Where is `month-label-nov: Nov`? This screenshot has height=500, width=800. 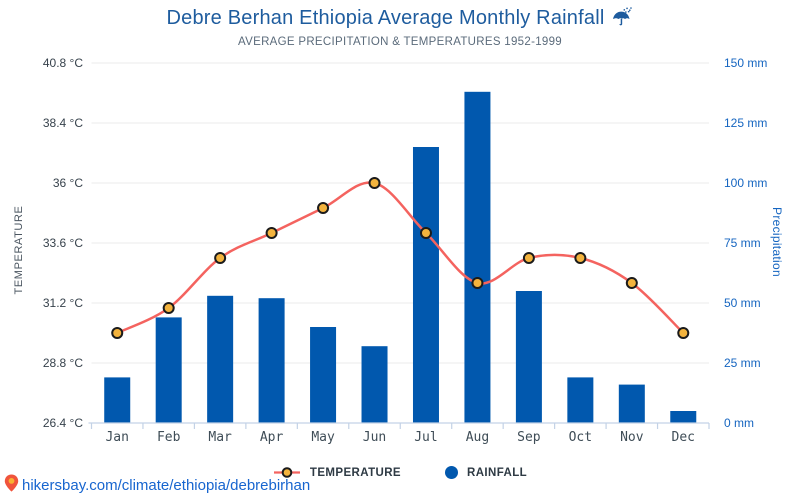
month-label-nov: Nov is located at coordinates (632, 437).